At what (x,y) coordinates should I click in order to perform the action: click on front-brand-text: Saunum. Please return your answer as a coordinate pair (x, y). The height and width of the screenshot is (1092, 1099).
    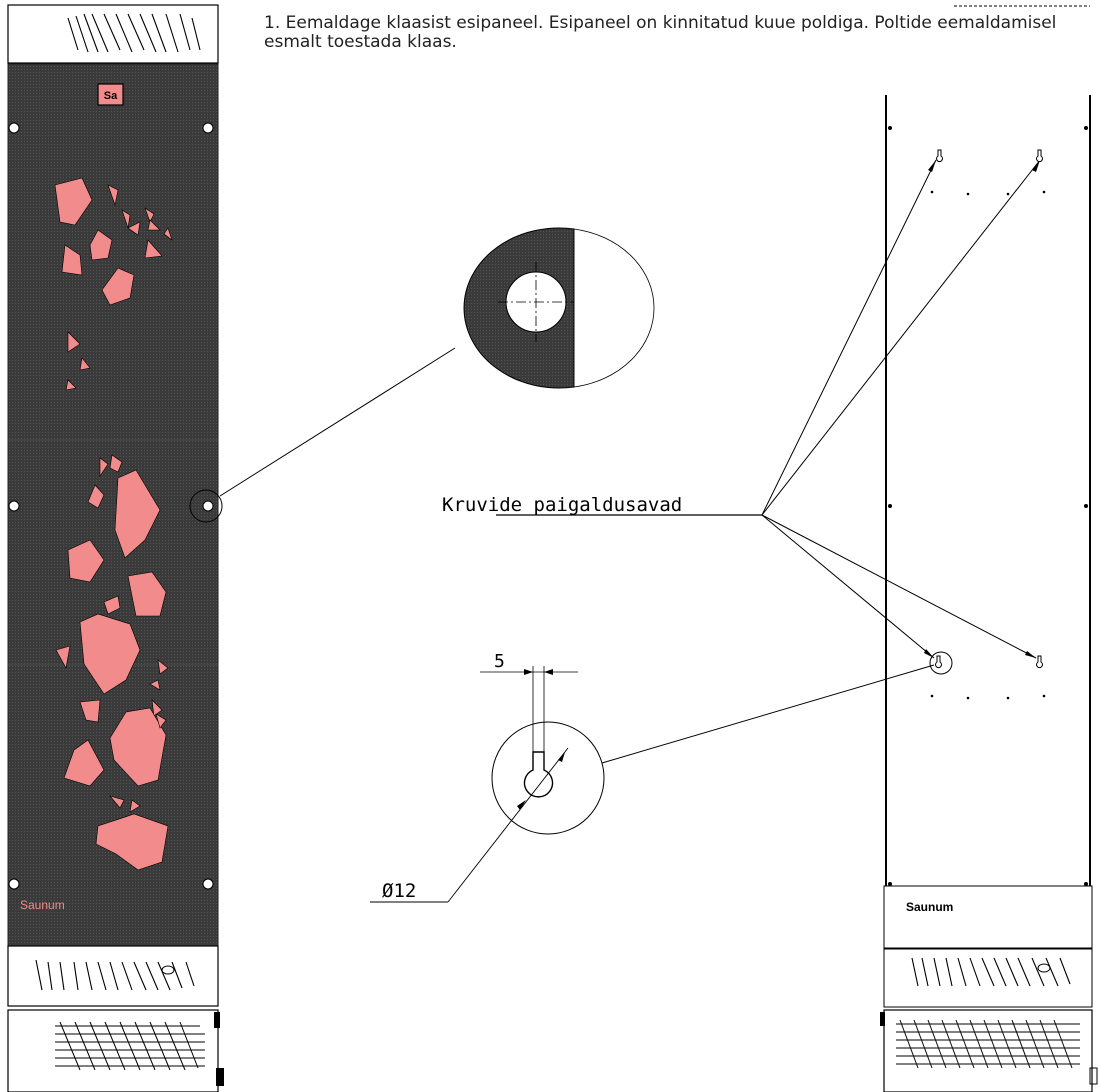
    Looking at the image, I should click on (42, 905).